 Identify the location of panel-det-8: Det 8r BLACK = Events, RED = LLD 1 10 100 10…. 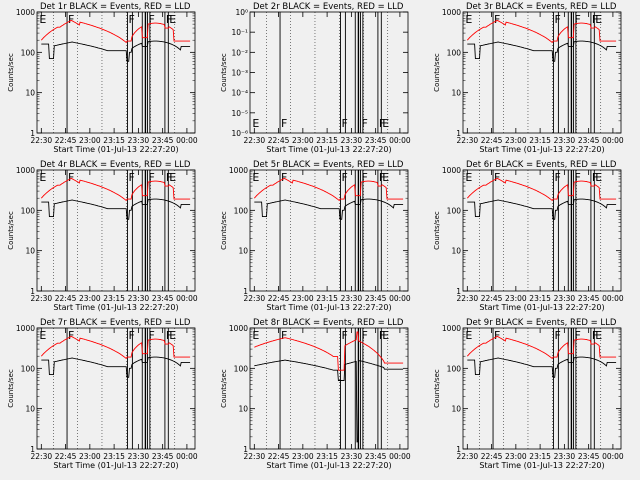
(315, 394).